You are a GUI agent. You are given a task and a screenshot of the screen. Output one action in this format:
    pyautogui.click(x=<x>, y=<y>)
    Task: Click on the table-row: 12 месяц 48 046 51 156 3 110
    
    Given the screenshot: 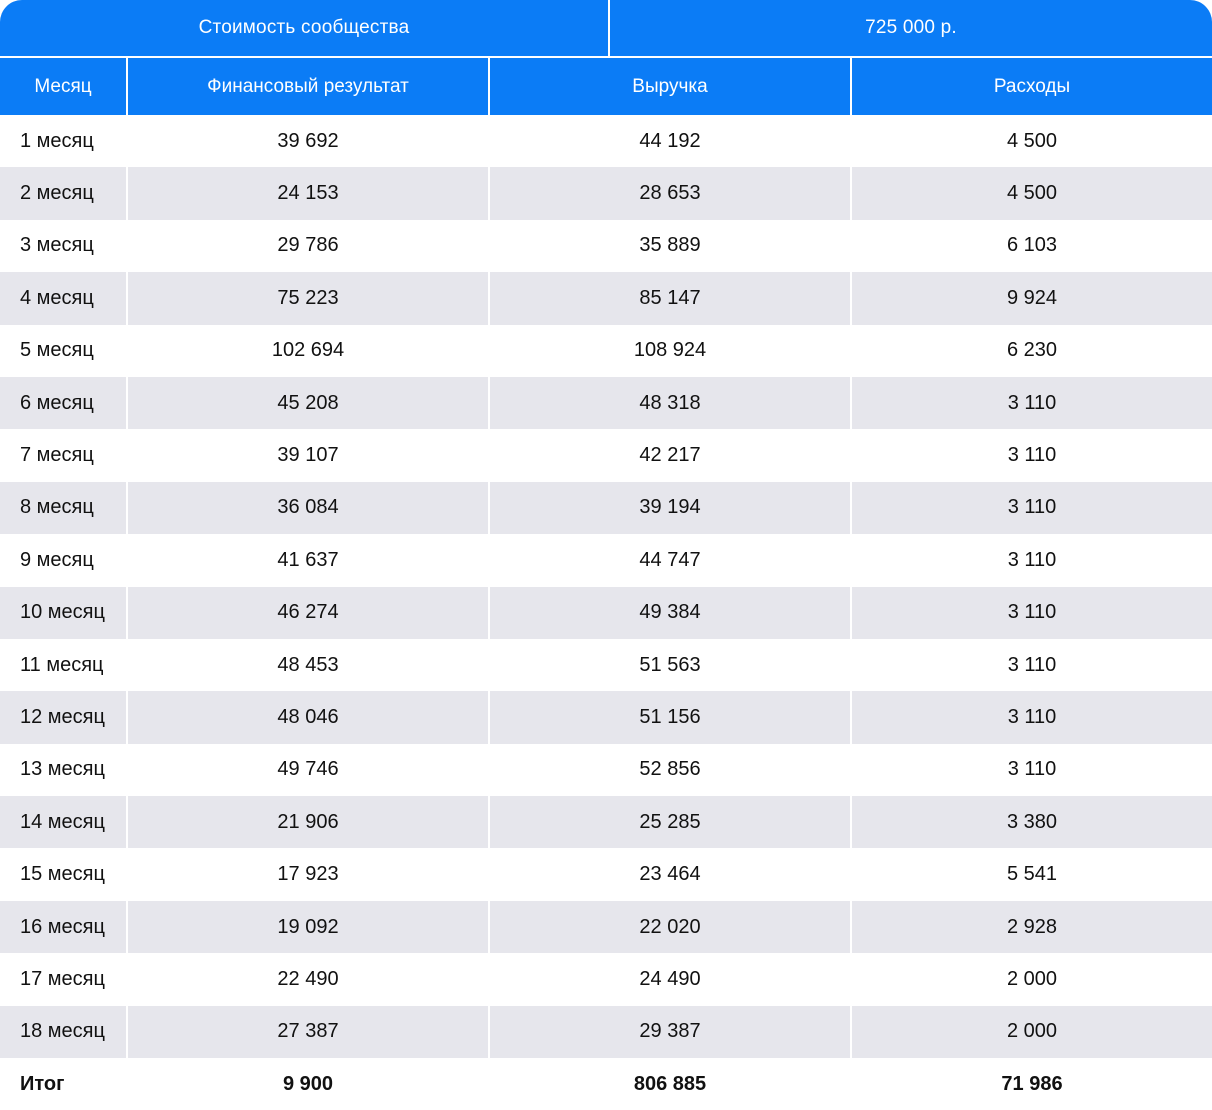 What is the action you would take?
    pyautogui.click(x=606, y=717)
    